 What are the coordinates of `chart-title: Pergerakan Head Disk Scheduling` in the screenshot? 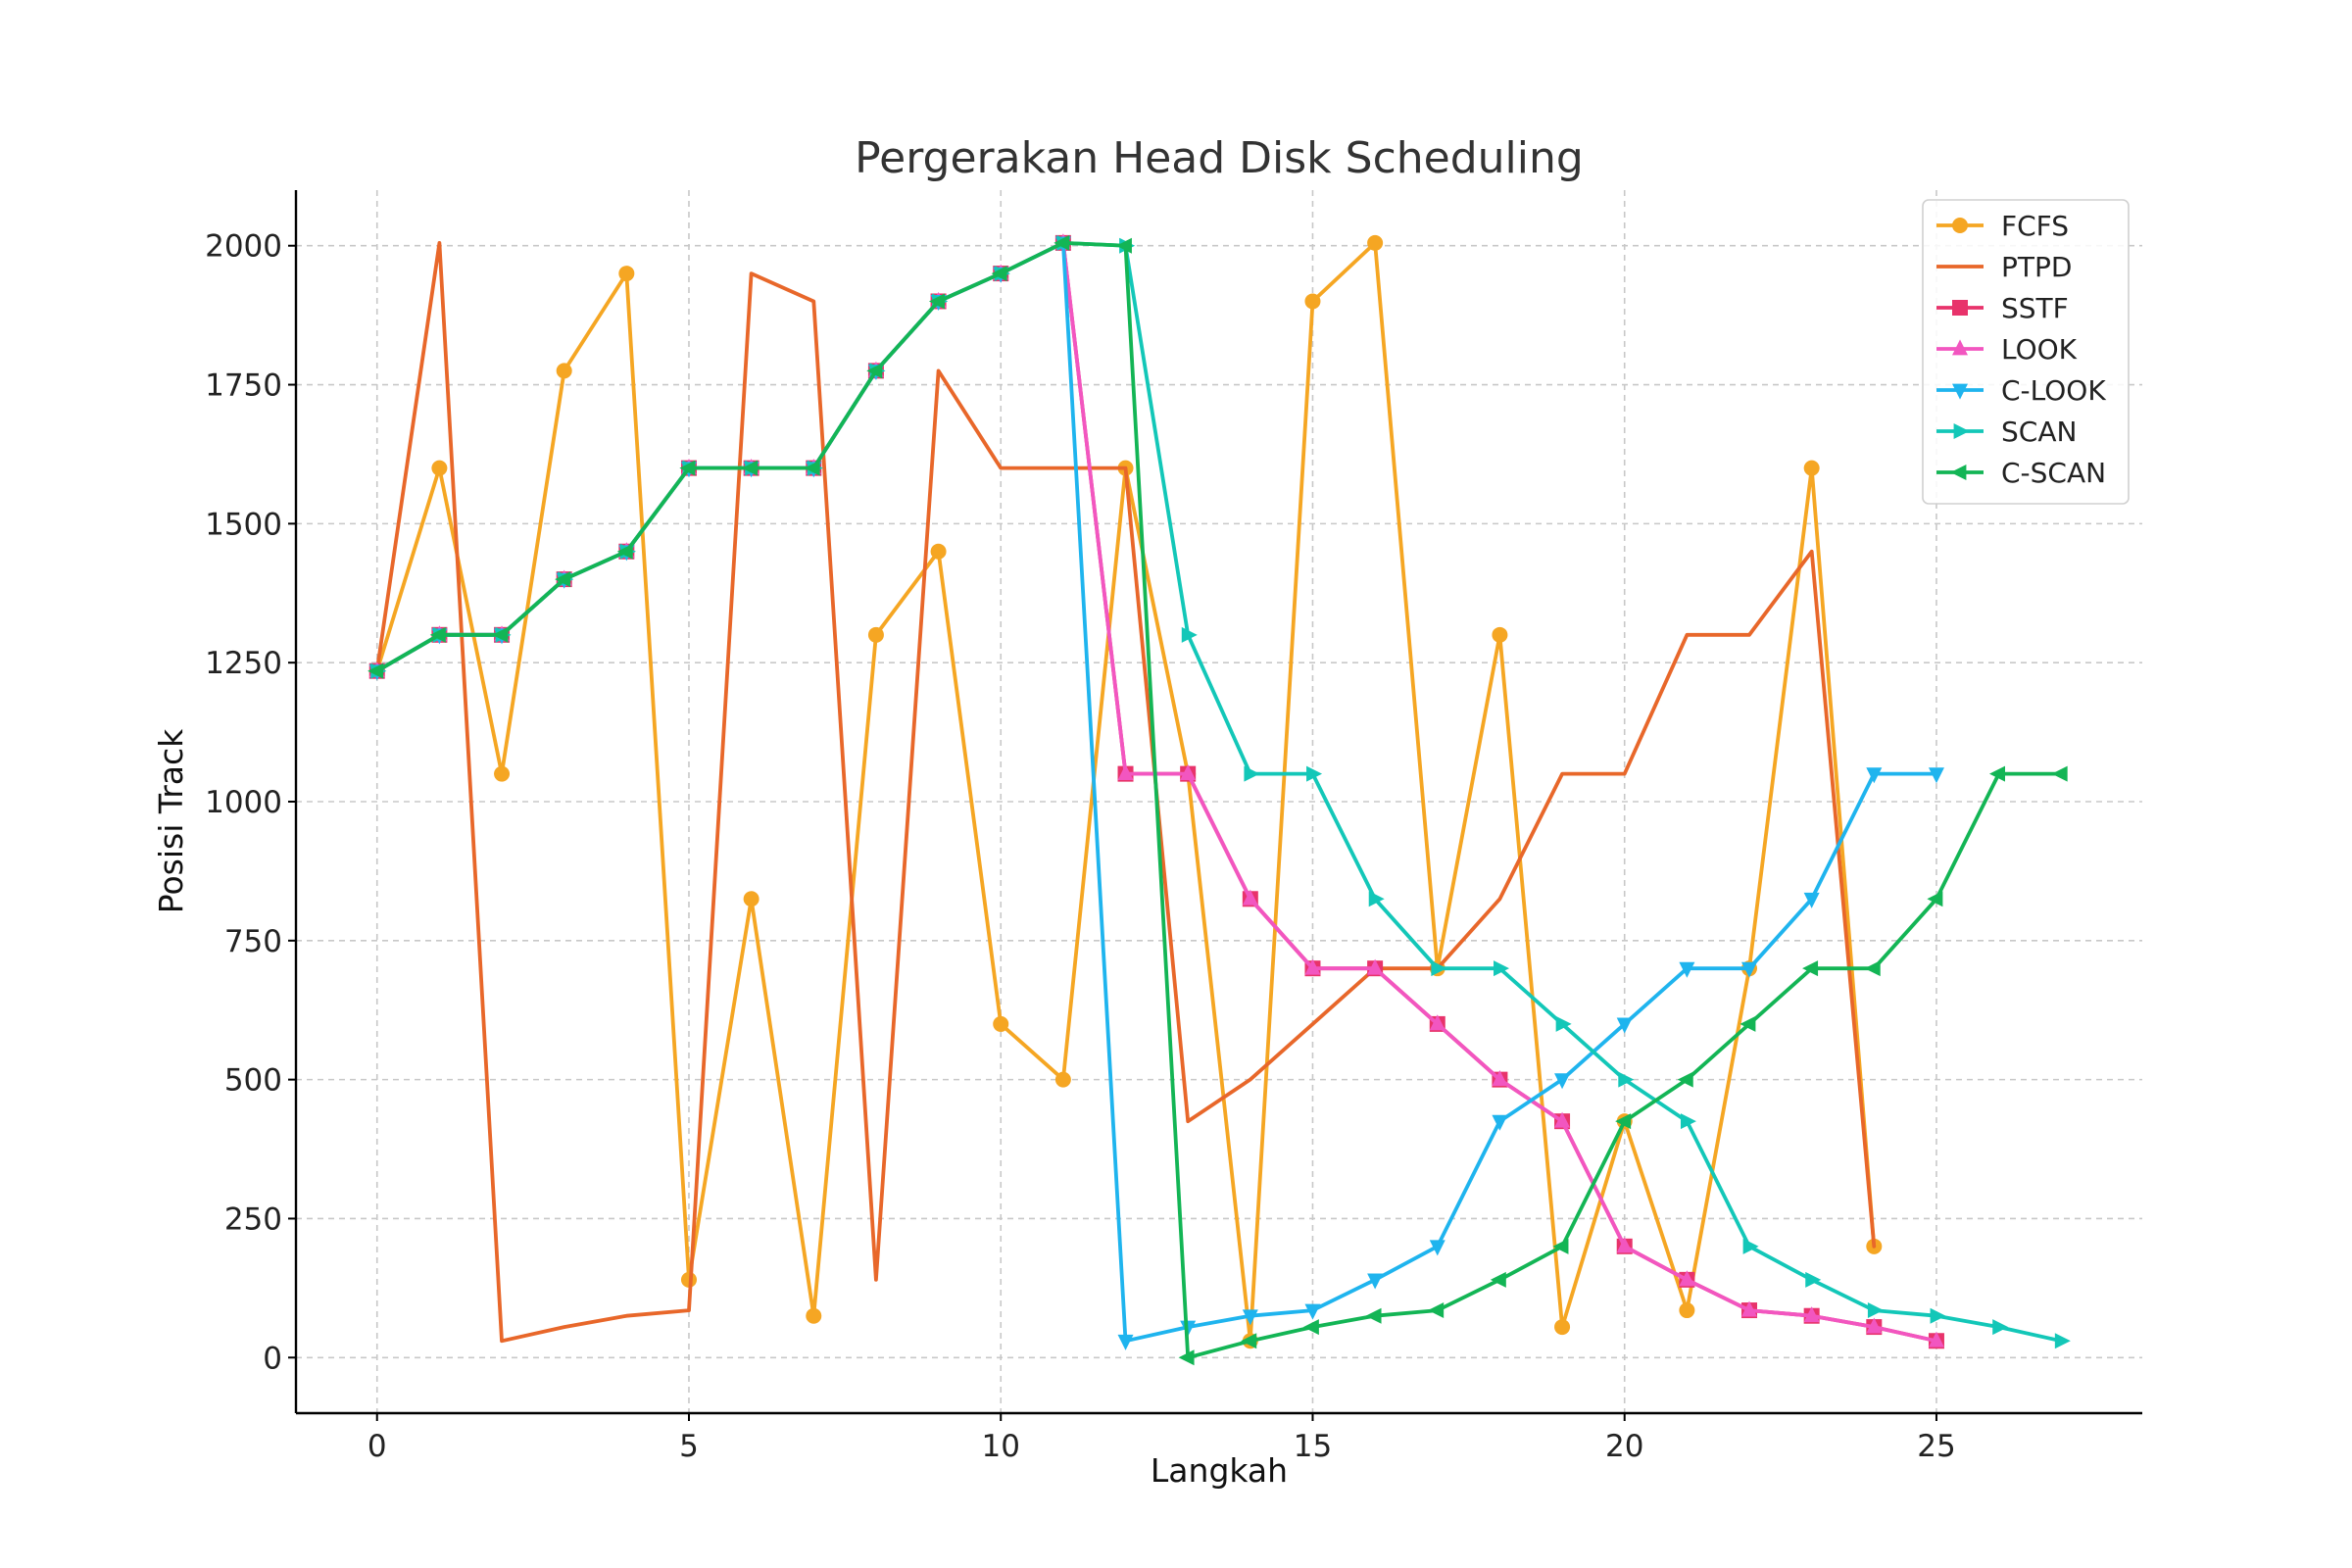 It's located at (1220, 158).